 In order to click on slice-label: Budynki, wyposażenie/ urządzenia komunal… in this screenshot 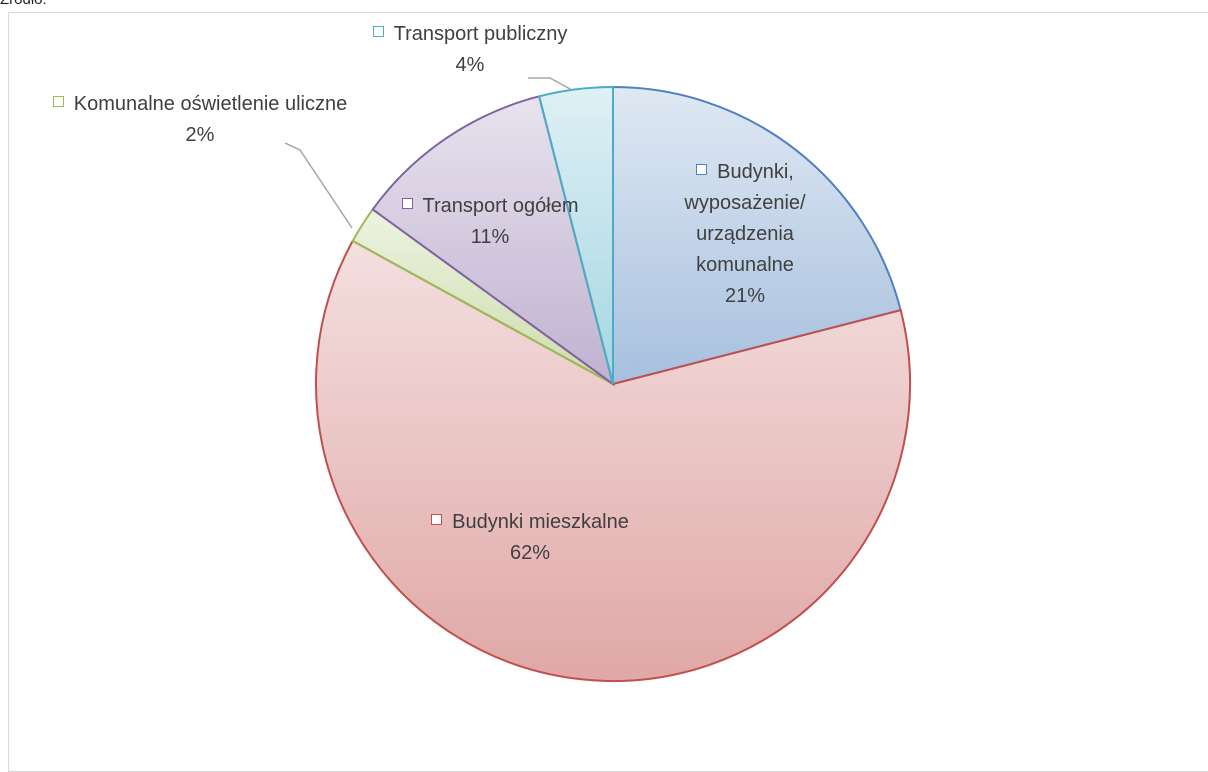, I will do `click(745, 234)`.